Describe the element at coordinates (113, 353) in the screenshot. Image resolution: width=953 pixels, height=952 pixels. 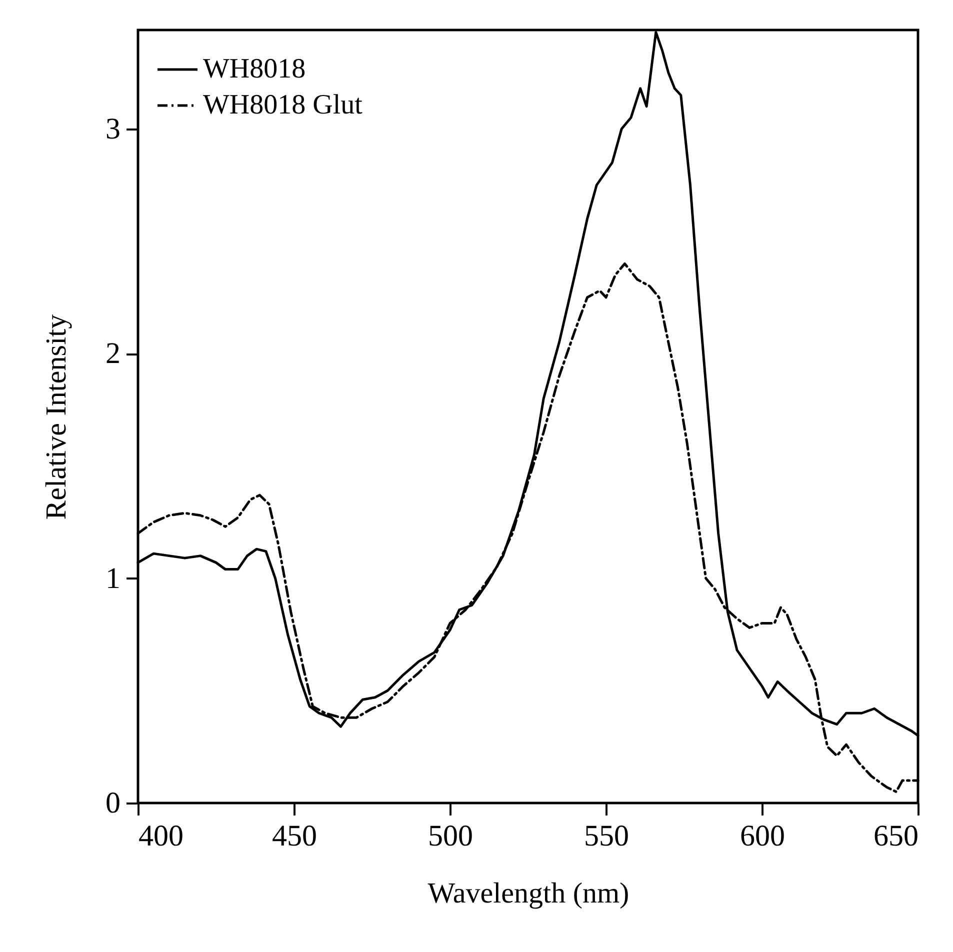
I see `y-tick-label: 2` at that location.